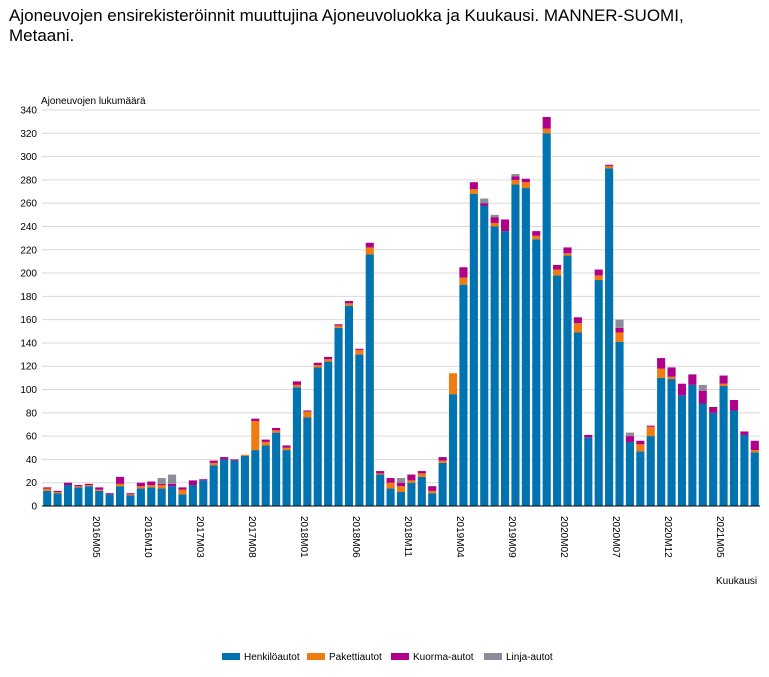  Describe the element at coordinates (93, 101) in the screenshot. I see `y-axis-title: Ajoneuvojen lukumäärä` at that location.